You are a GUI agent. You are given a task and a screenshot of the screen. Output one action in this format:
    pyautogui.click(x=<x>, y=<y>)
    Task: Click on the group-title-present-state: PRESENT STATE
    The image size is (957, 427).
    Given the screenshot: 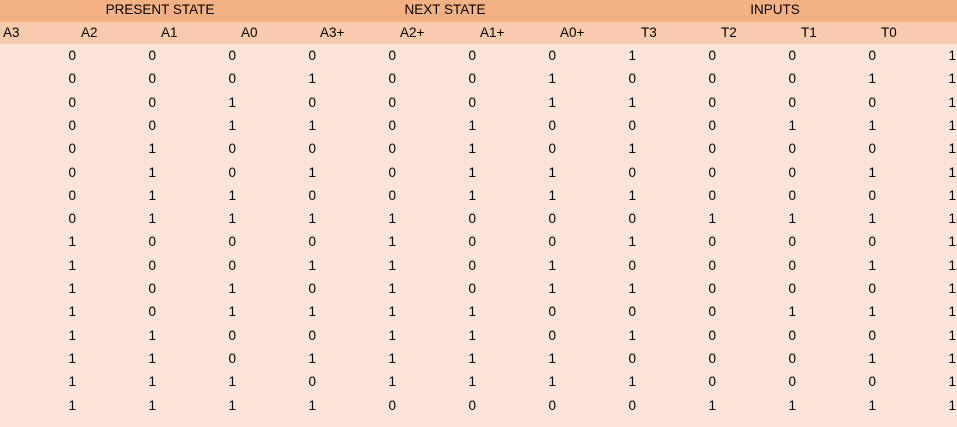 What is the action you would take?
    pyautogui.click(x=160, y=9)
    